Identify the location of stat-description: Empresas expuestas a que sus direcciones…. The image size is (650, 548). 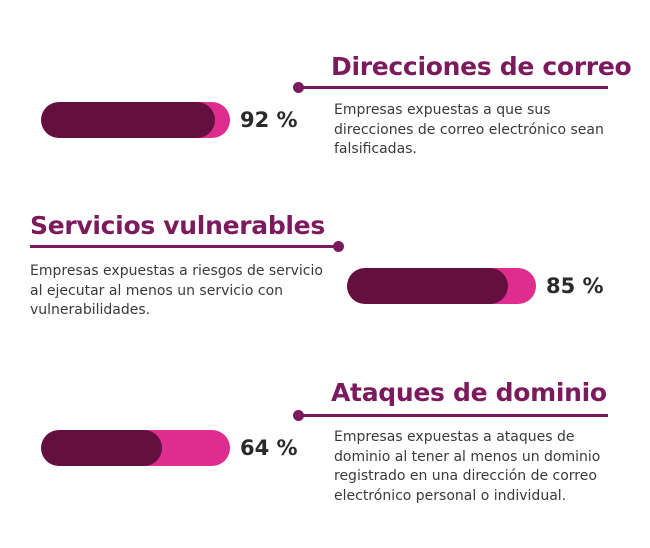
(469, 129).